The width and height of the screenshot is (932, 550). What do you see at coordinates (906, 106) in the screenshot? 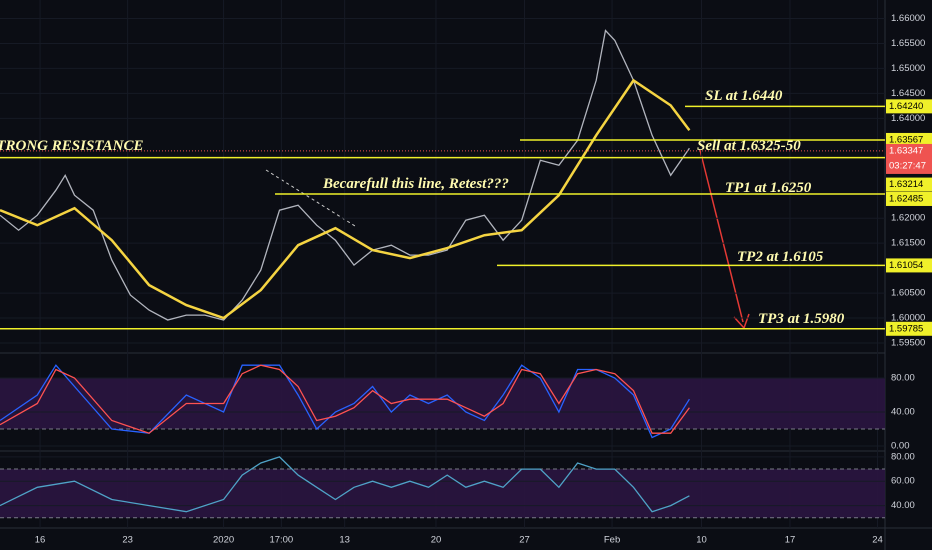
I see `level-label: 1.64240` at bounding box center [906, 106].